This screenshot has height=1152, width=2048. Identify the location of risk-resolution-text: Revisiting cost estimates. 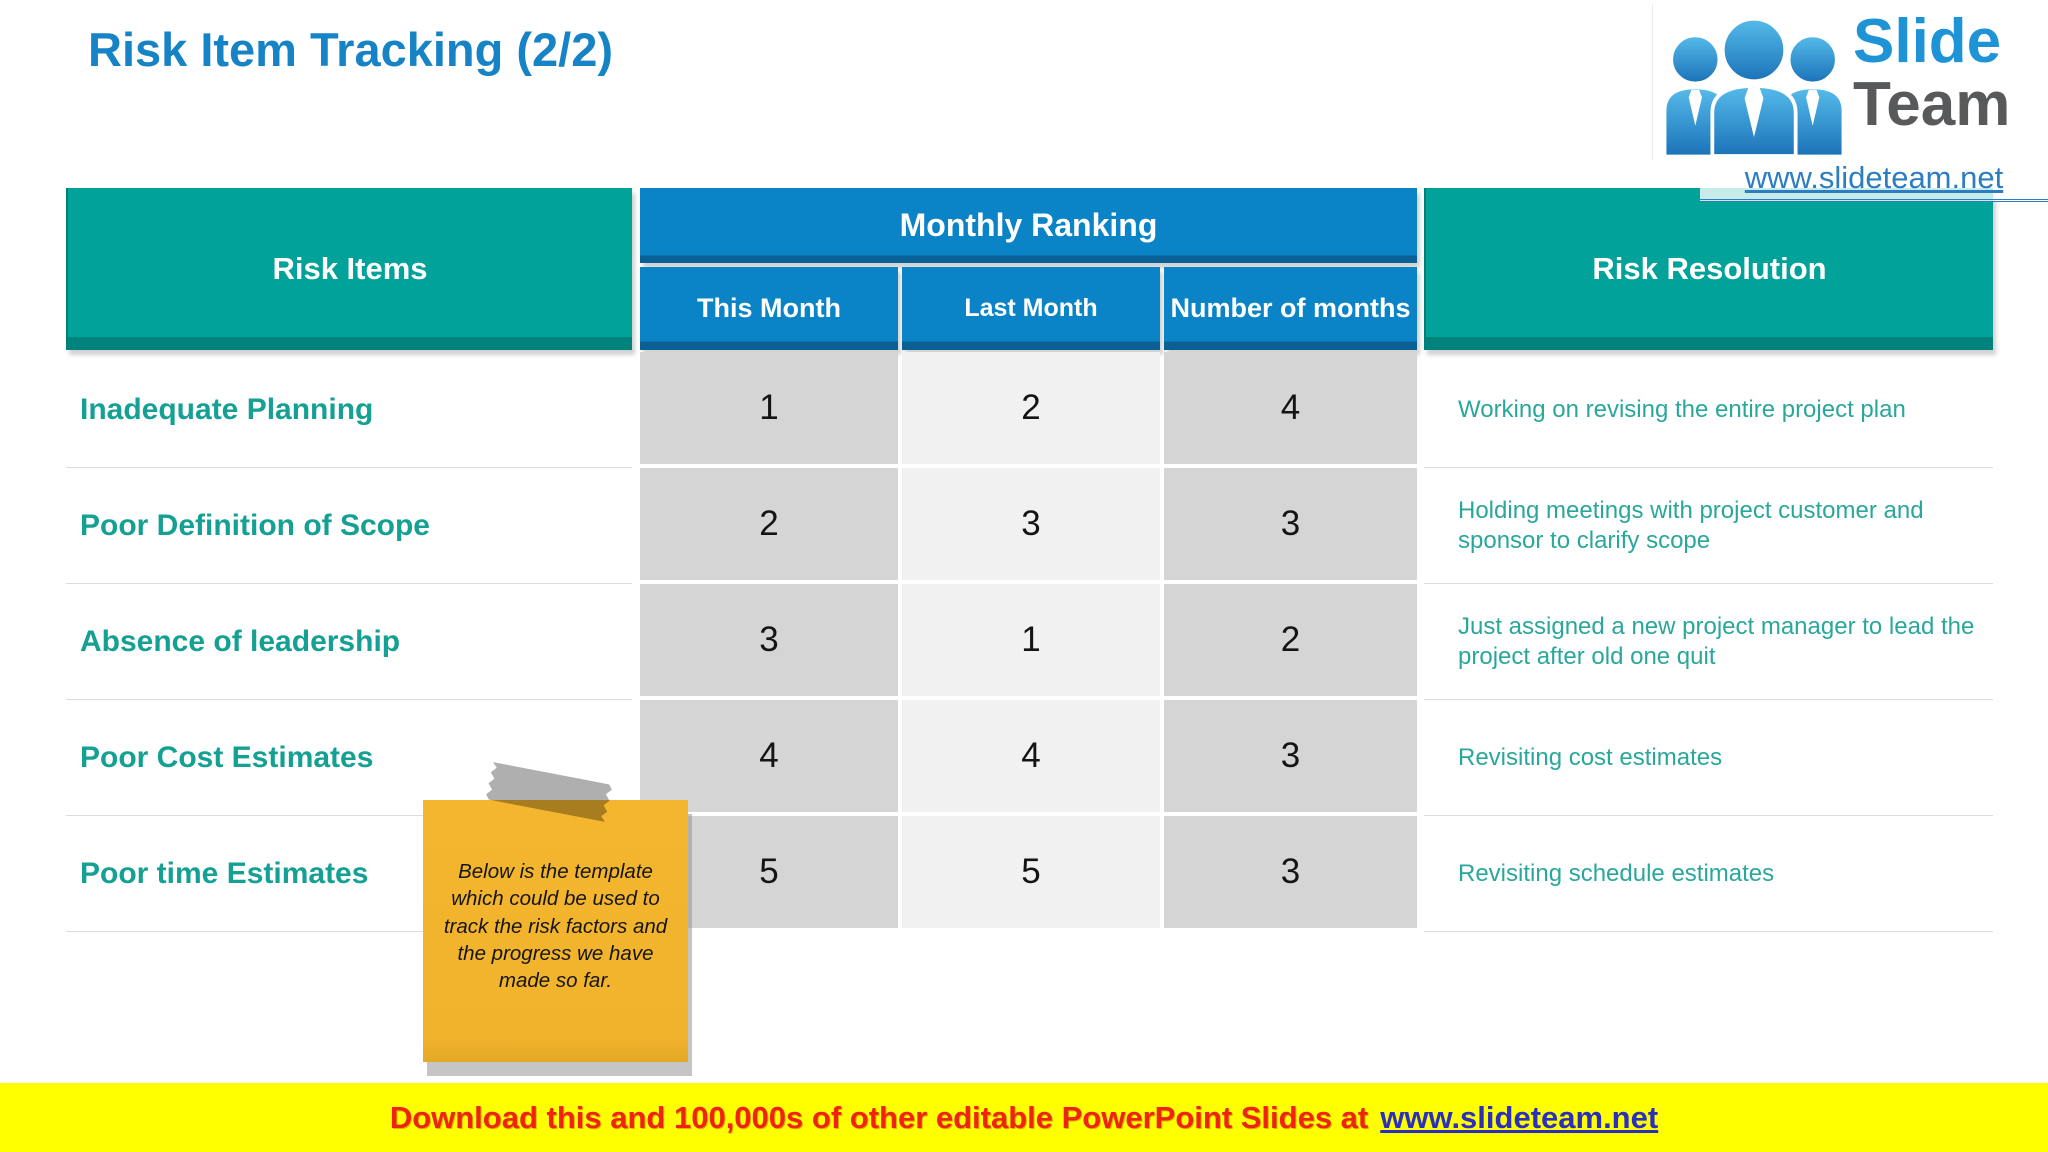
(1708, 758).